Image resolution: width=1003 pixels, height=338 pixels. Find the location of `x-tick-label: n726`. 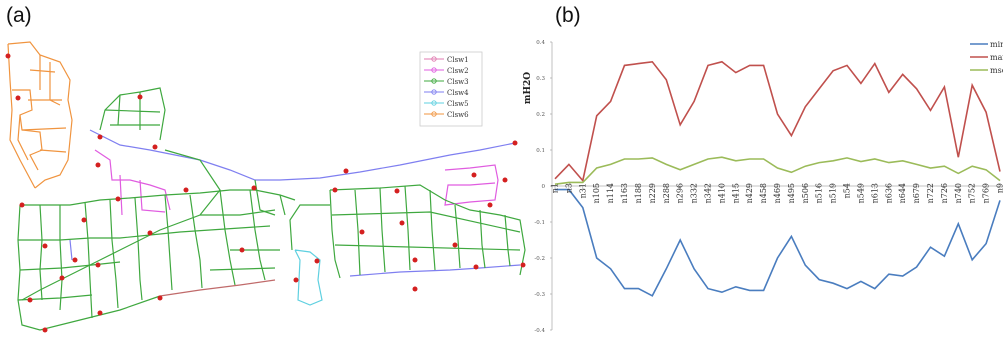

x-tick-label: n726 is located at coordinates (944, 193).